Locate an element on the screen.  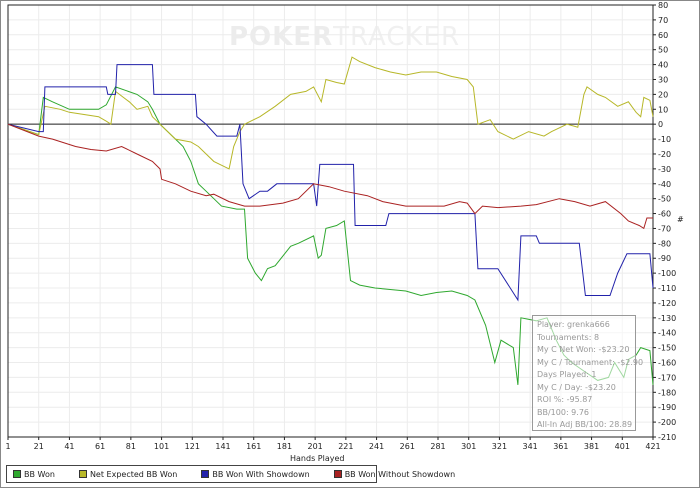
legend-item: BB Won is located at coordinates (34, 474).